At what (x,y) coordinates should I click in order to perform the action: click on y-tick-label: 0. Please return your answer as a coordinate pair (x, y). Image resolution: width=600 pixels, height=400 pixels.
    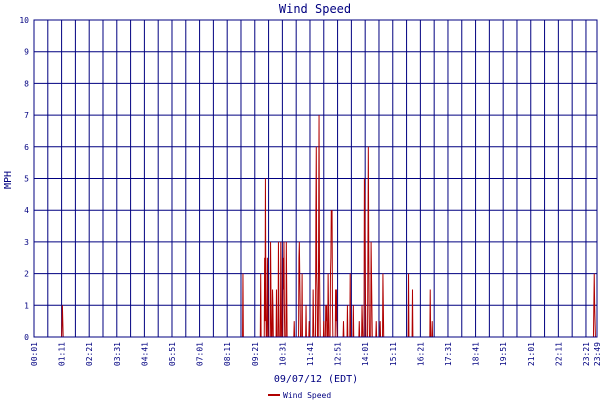
    Looking at the image, I should click on (26, 337).